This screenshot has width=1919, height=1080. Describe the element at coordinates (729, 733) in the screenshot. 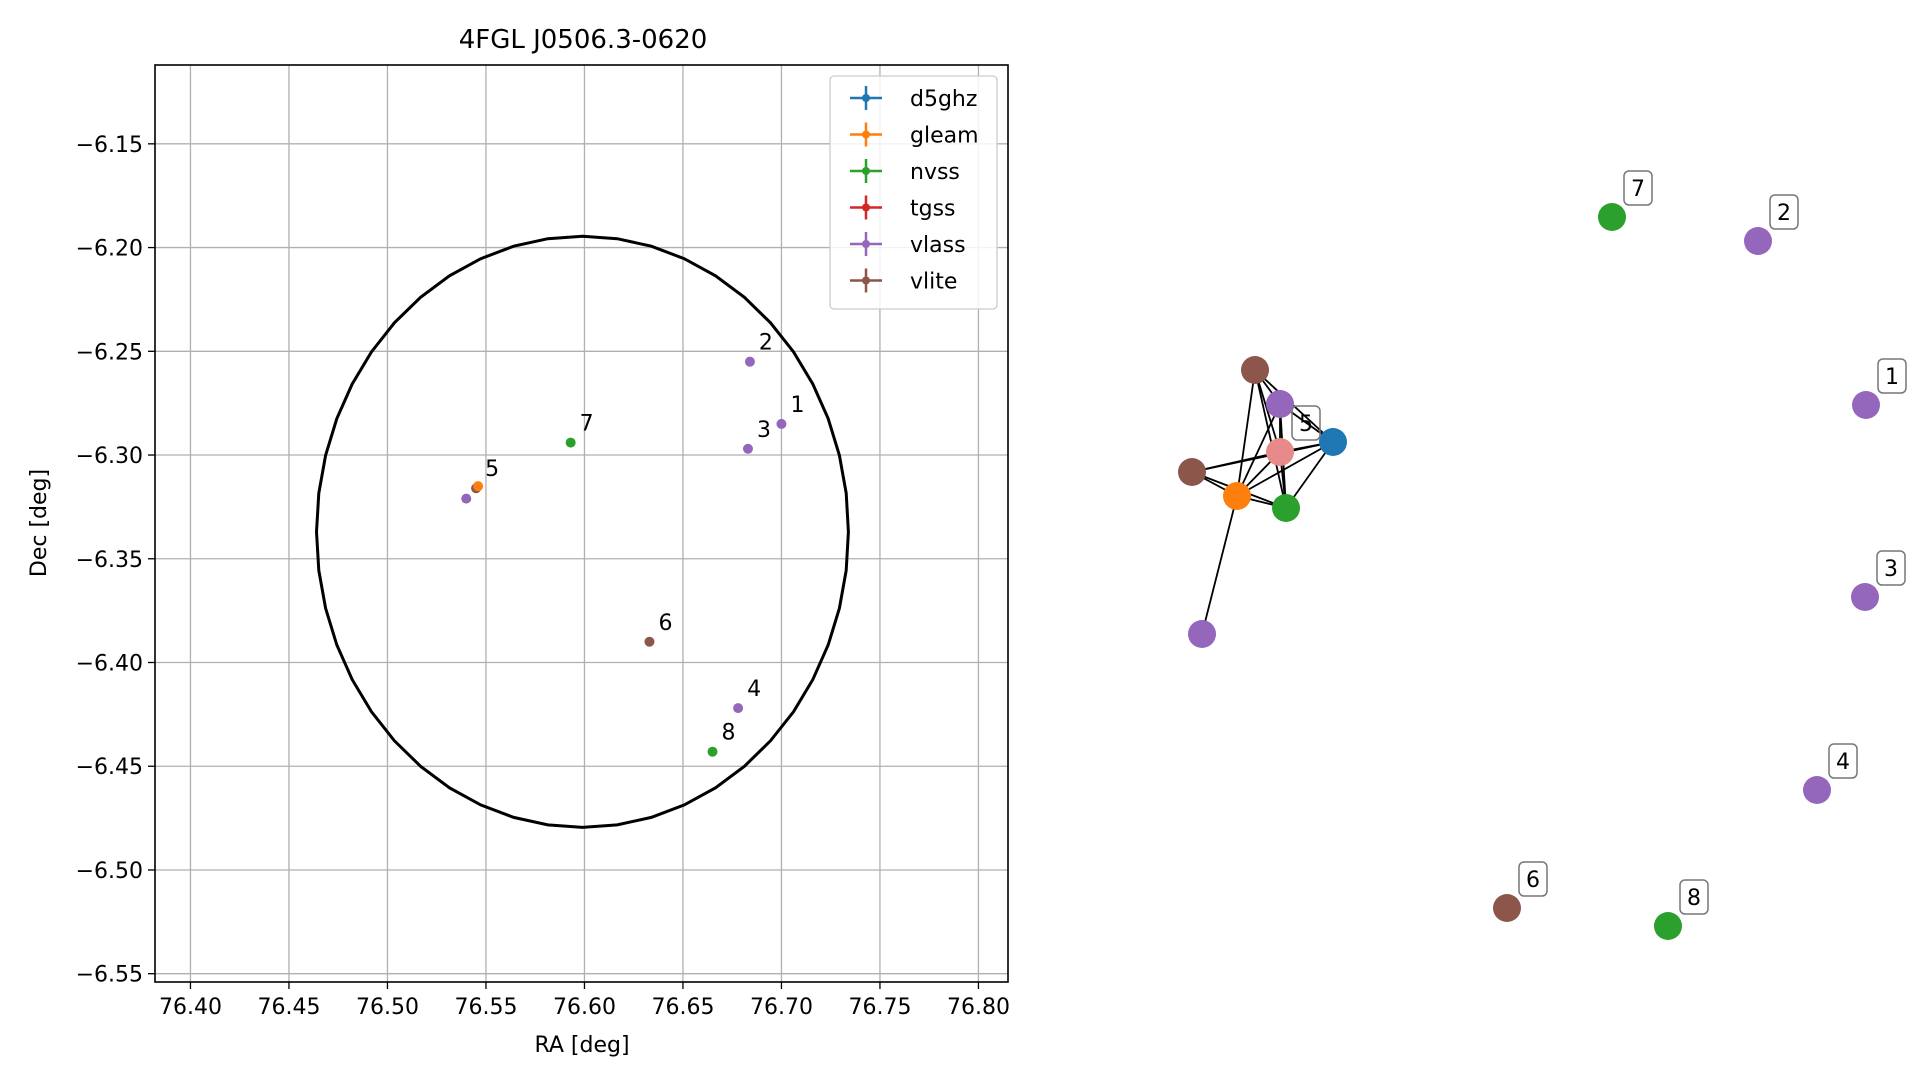

I see `point-label: 8` at that location.